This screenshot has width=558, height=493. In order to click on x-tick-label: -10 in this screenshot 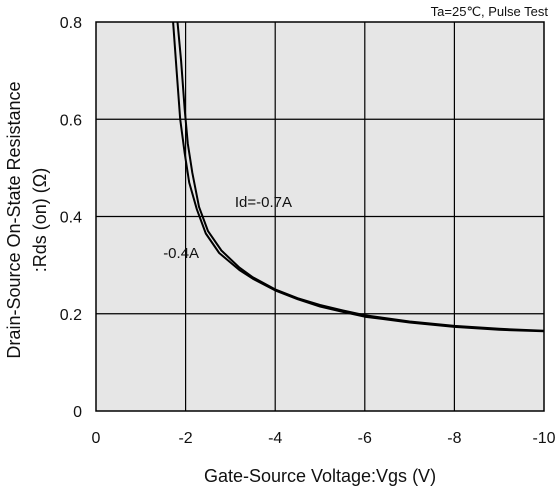, I will do `click(543, 438)`.